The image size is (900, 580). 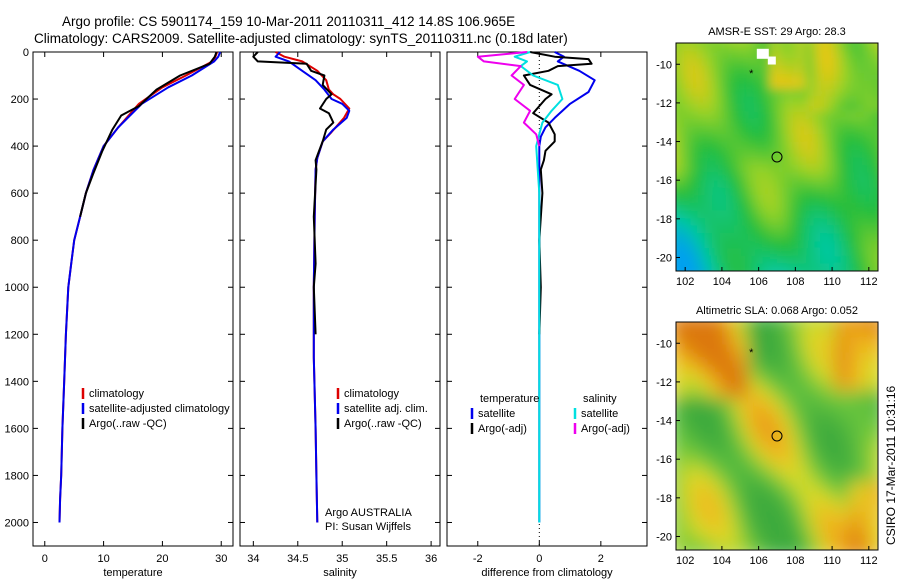 What do you see at coordinates (17, 335) in the screenshot?
I see `y-tick-label: 1200` at bounding box center [17, 335].